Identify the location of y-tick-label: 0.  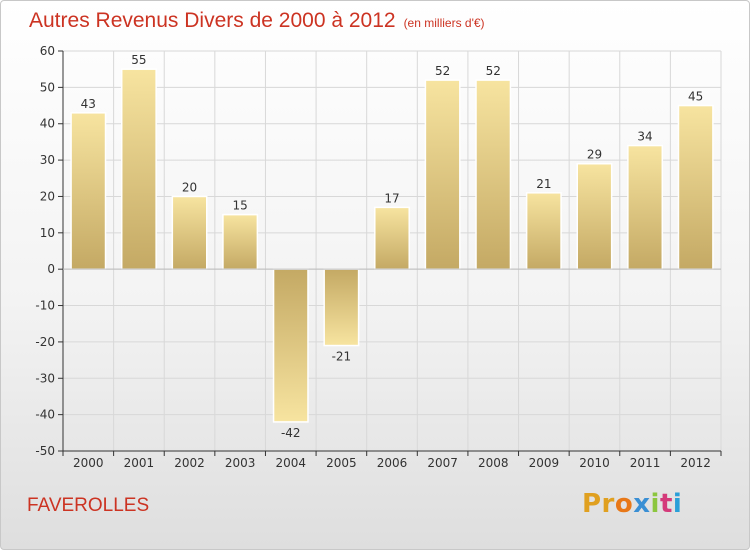
(51, 269).